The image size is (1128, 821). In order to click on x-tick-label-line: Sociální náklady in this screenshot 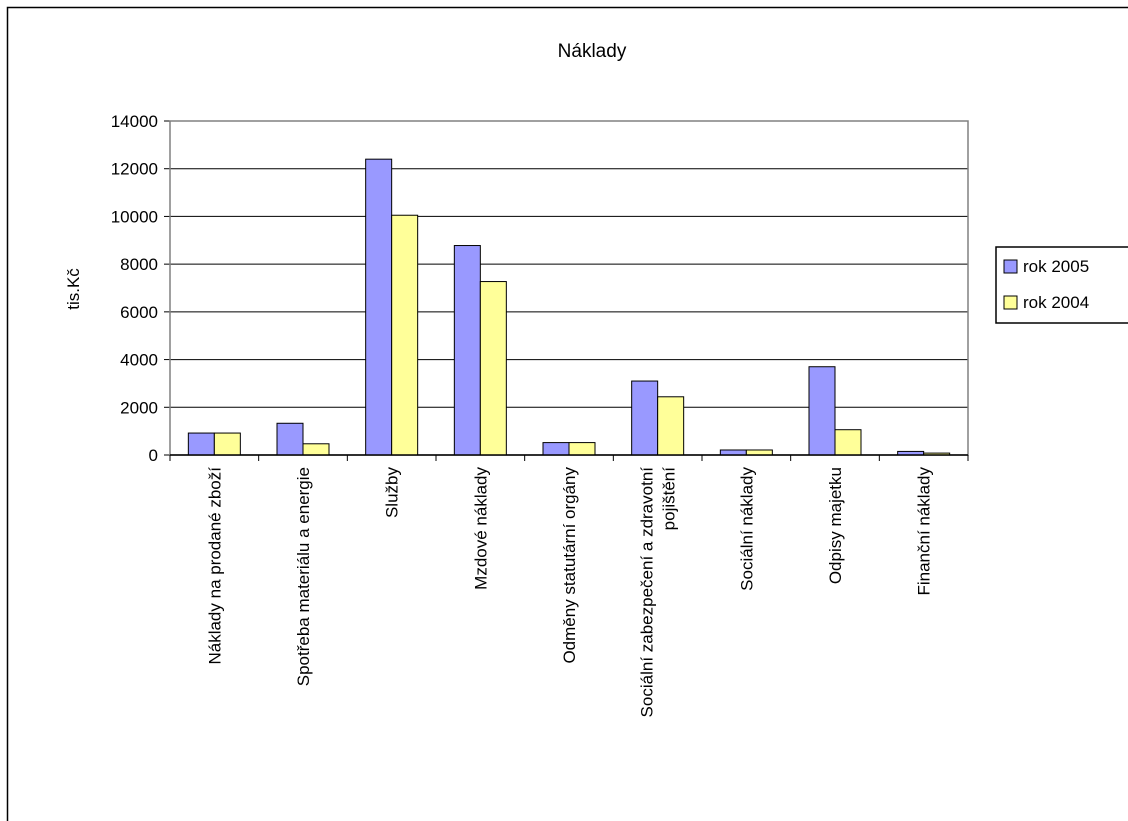, I will do `click(746, 529)`.